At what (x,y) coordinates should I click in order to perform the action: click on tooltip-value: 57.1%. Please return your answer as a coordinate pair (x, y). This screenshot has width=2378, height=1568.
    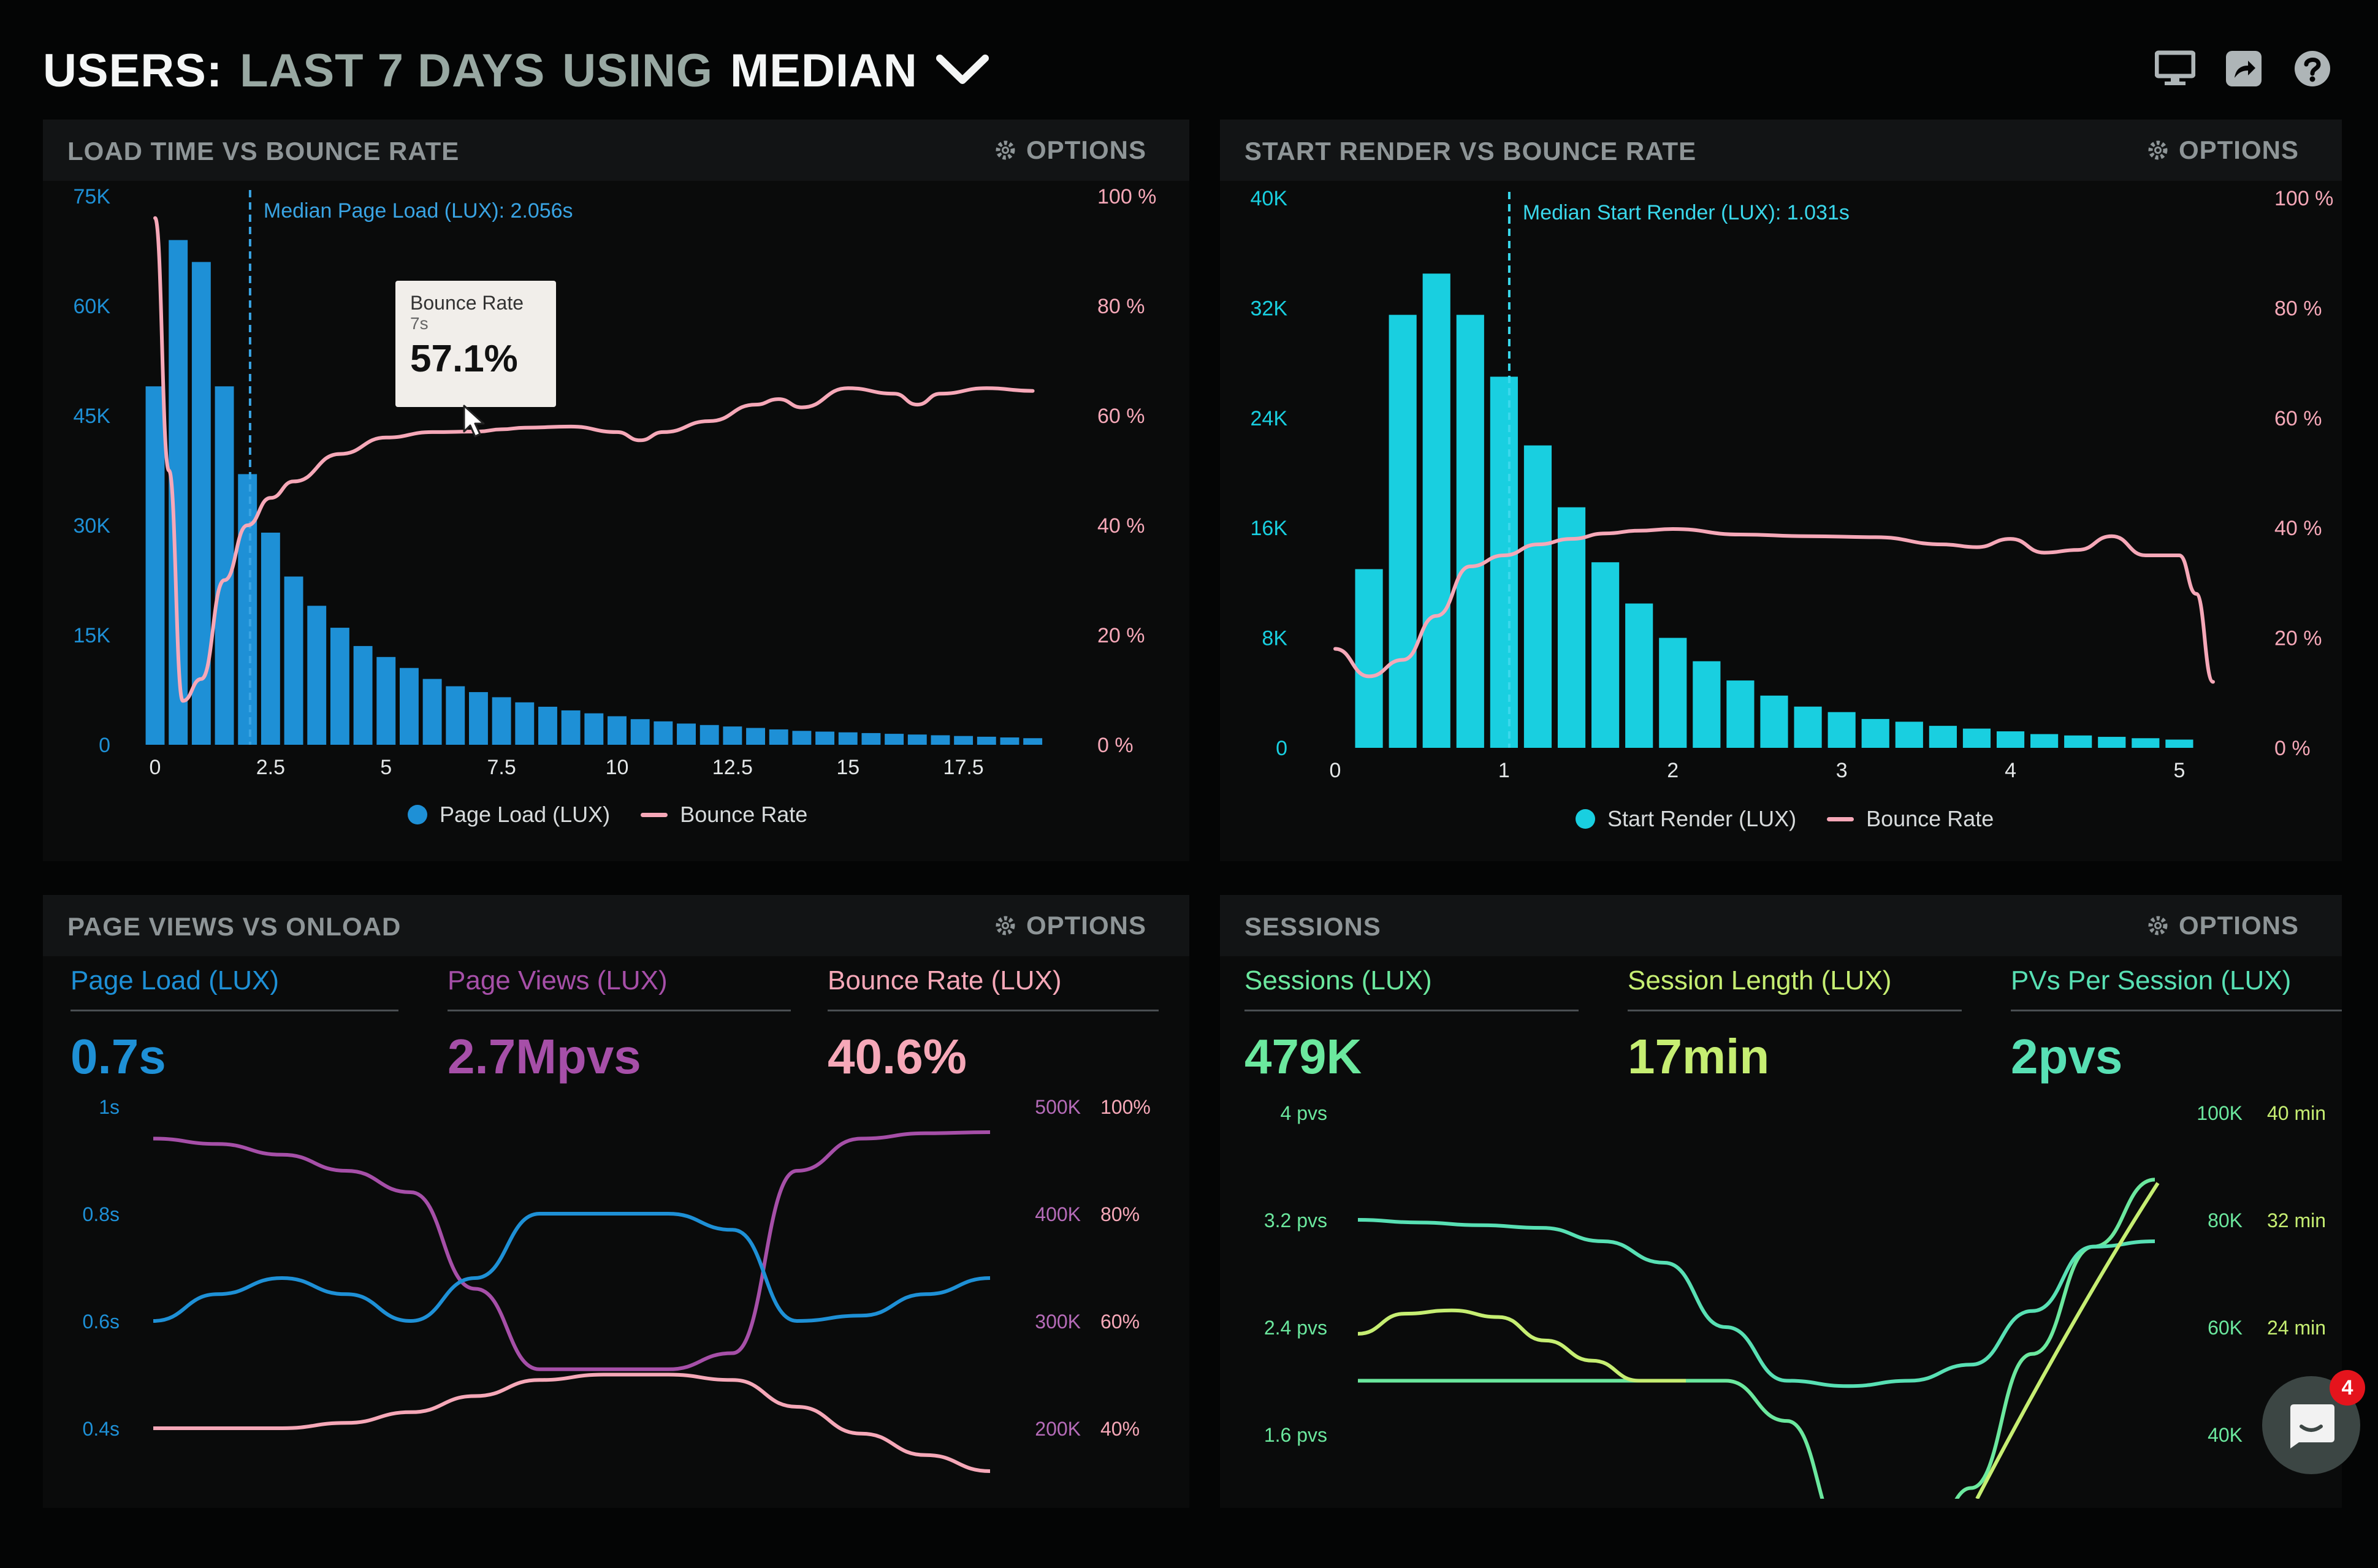
    Looking at the image, I should click on (464, 359).